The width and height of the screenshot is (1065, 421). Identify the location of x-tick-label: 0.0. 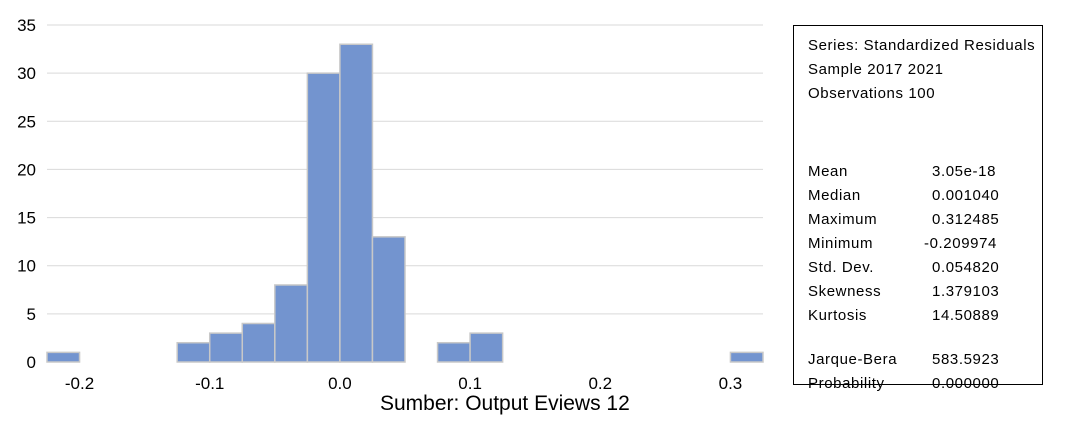
(340, 383).